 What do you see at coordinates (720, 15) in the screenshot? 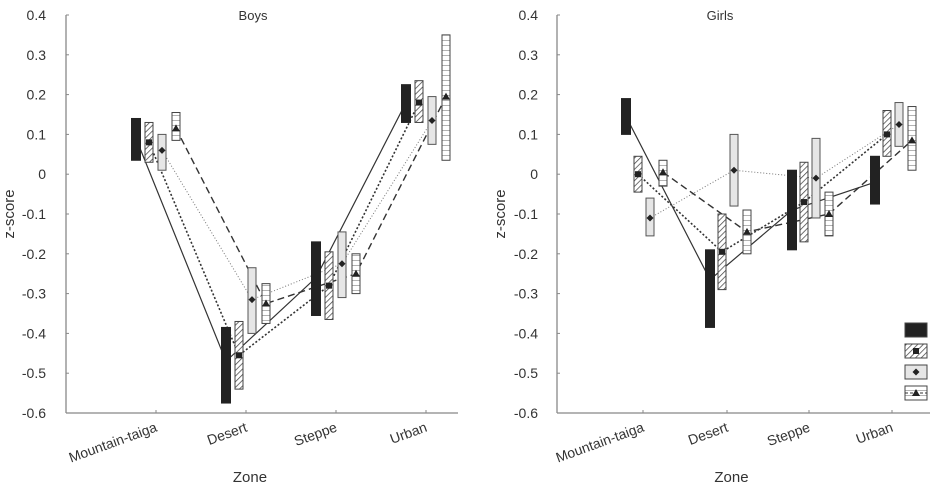
I see `chart-title: Girls` at bounding box center [720, 15].